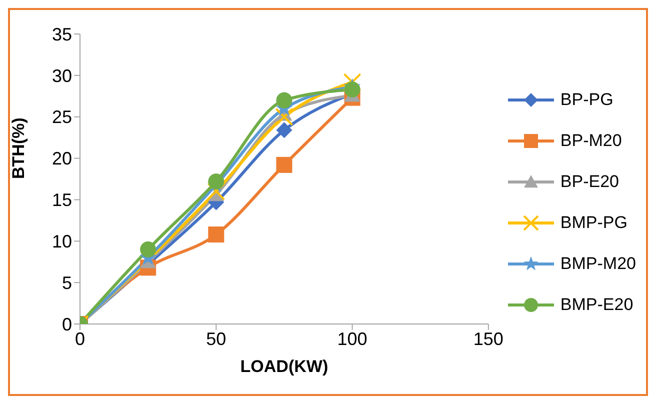 This screenshot has height=406, width=658. I want to click on y-tick-label: 15, so click(62, 200).